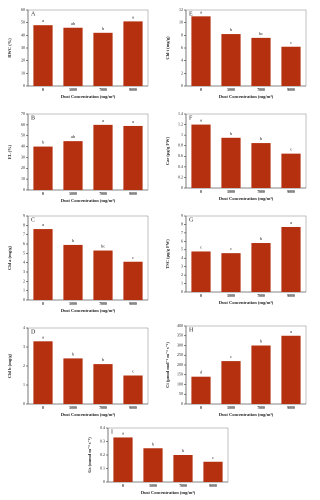 The image size is (320, 500). I want to click on panel-label: D, so click(33, 332).